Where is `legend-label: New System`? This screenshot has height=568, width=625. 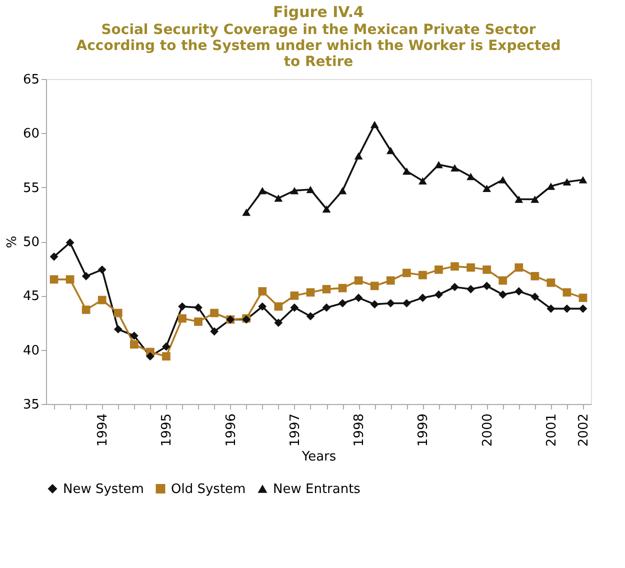 legend-label: New System is located at coordinates (103, 489).